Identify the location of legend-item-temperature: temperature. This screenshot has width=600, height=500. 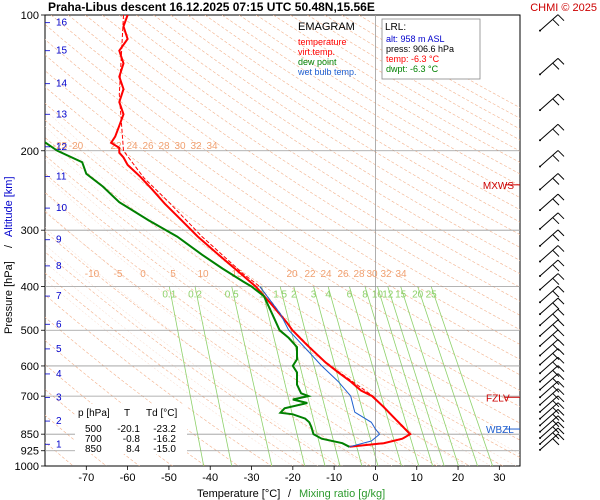
(322, 42).